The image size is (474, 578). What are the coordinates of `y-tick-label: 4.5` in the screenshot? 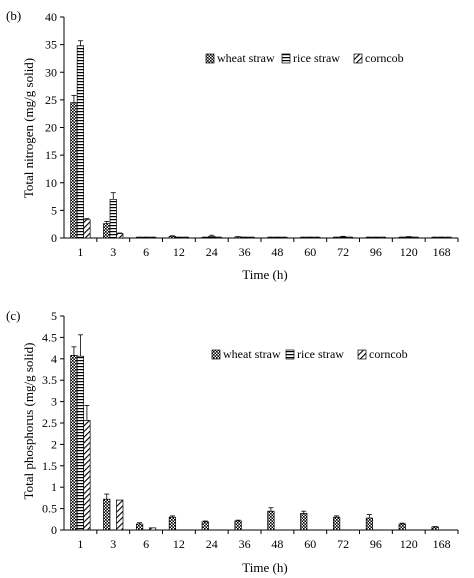 It's located at (49, 337).